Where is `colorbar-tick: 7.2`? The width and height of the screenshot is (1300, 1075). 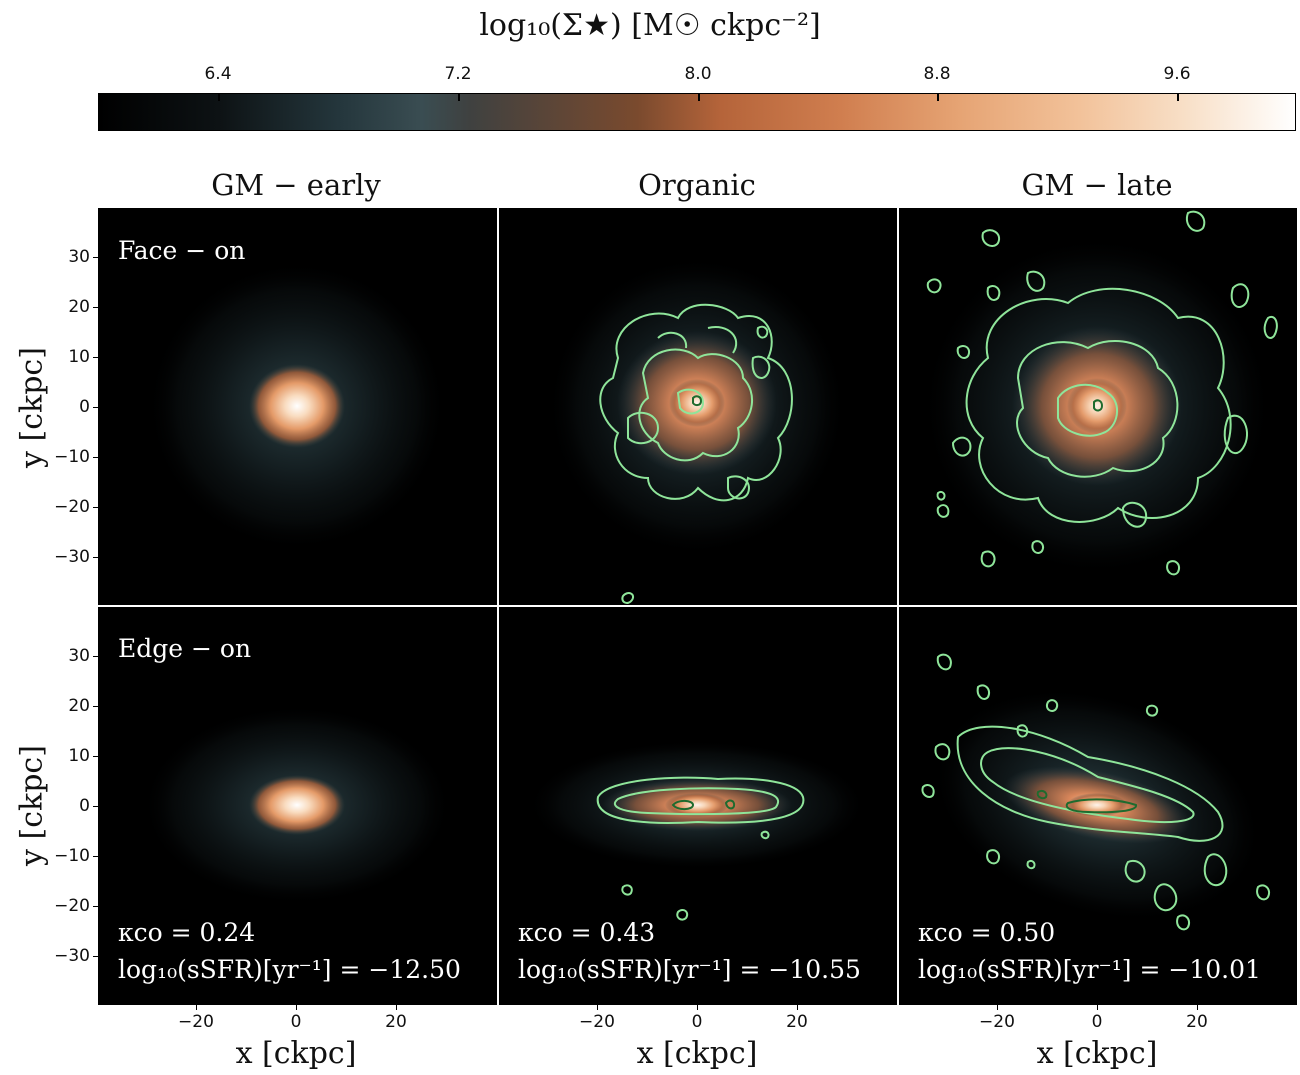
colorbar-tick: 7.2 is located at coordinates (458, 74).